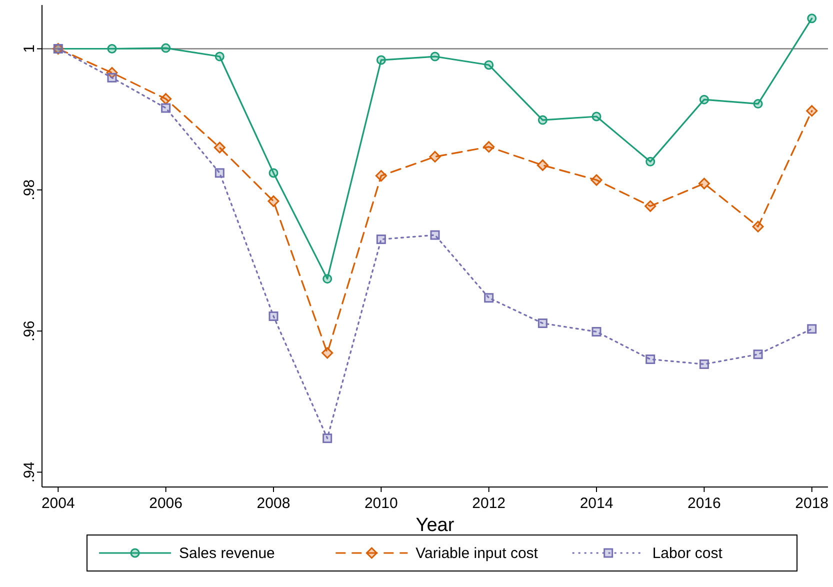 The height and width of the screenshot is (587, 833). Describe the element at coordinates (477, 553) in the screenshot. I see `legend-label: Variable input cost` at that location.